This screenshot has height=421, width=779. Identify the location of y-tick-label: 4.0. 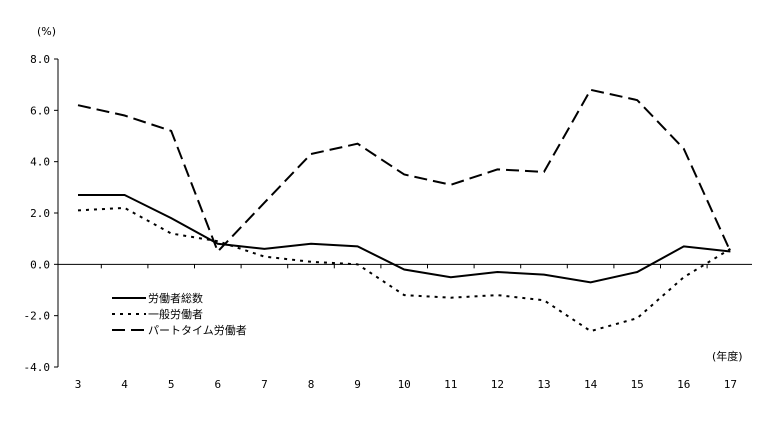
(40, 162).